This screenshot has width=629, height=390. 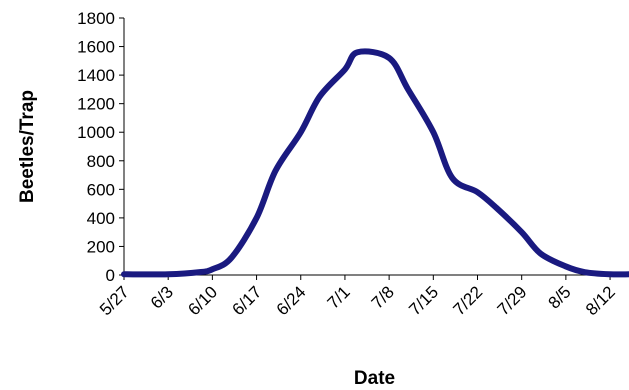 I want to click on y-tick-label: 1800, so click(x=96, y=18).